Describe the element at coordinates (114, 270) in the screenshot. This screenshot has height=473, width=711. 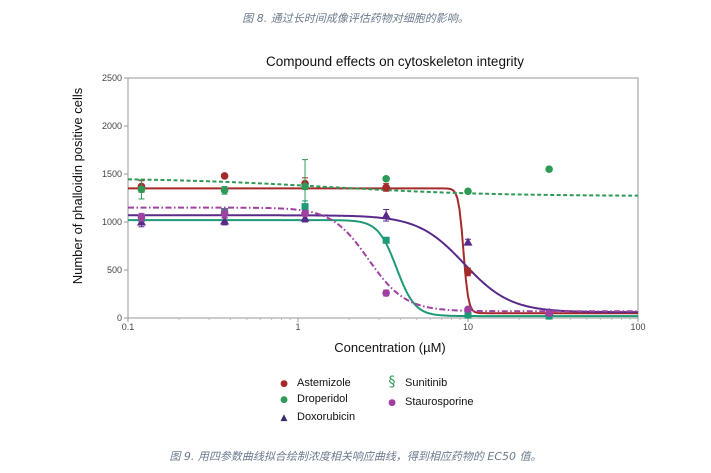
I see `y-tick-label: 500` at that location.